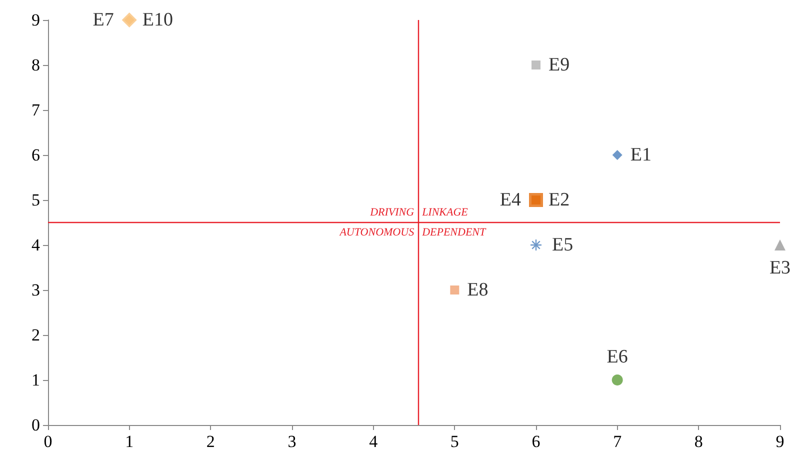 The width and height of the screenshot is (808, 475). I want to click on annotation: DEPENDENT, so click(454, 232).